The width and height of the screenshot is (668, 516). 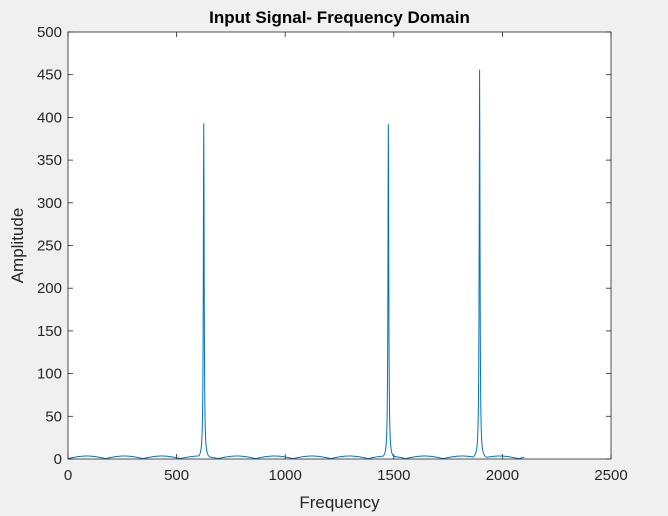 What do you see at coordinates (53, 416) in the screenshot?
I see `y-tick-label: 50` at bounding box center [53, 416].